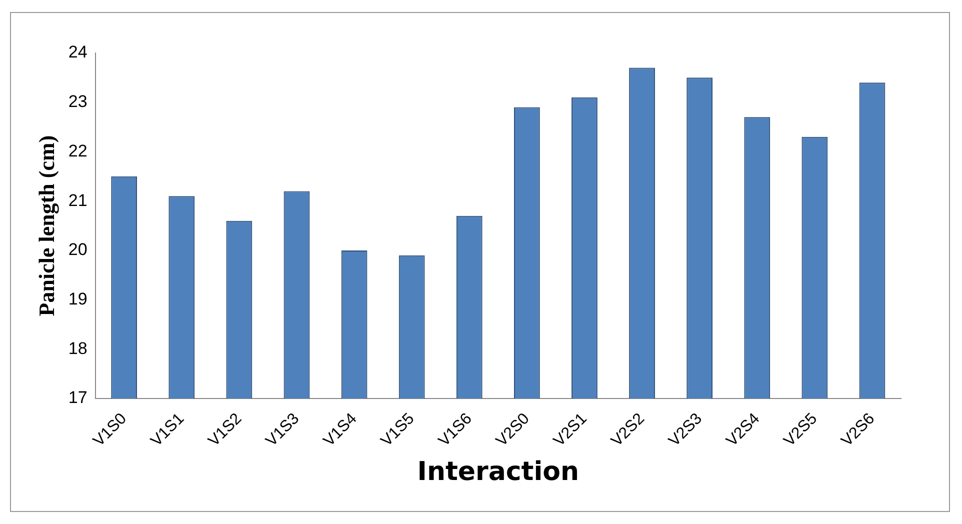 This screenshot has width=962, height=524. What do you see at coordinates (78, 150) in the screenshot?
I see `y-tick-label: 22` at bounding box center [78, 150].